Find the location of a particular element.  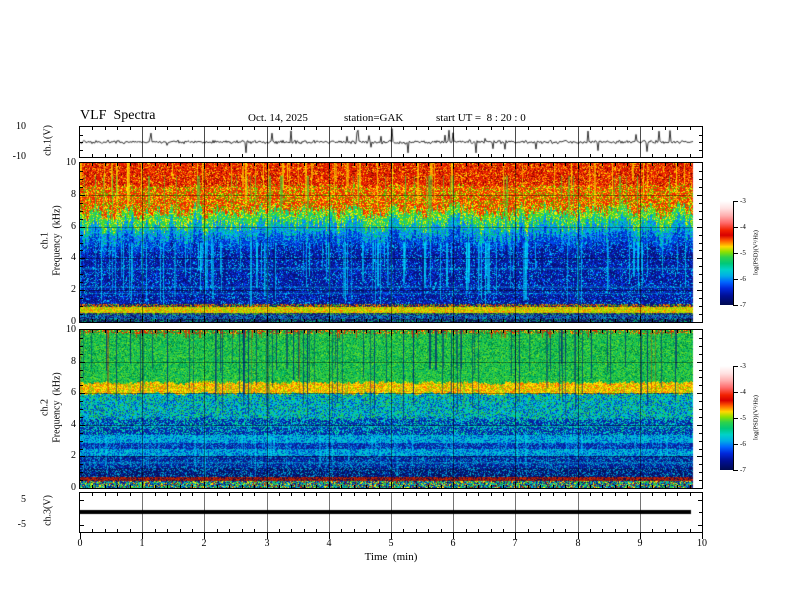

colorbar-ch1 is located at coordinates (726, 253).